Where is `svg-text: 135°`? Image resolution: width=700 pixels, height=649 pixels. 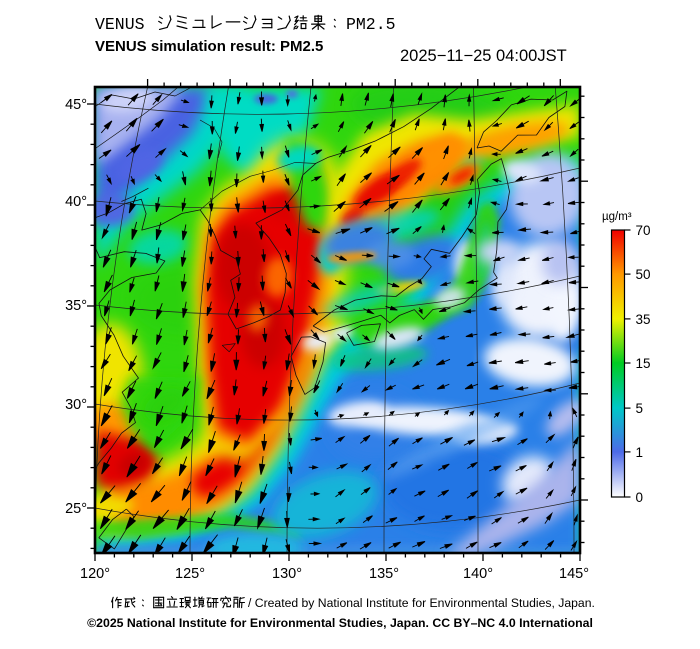 svg-text: 135° is located at coordinates (384, 574).